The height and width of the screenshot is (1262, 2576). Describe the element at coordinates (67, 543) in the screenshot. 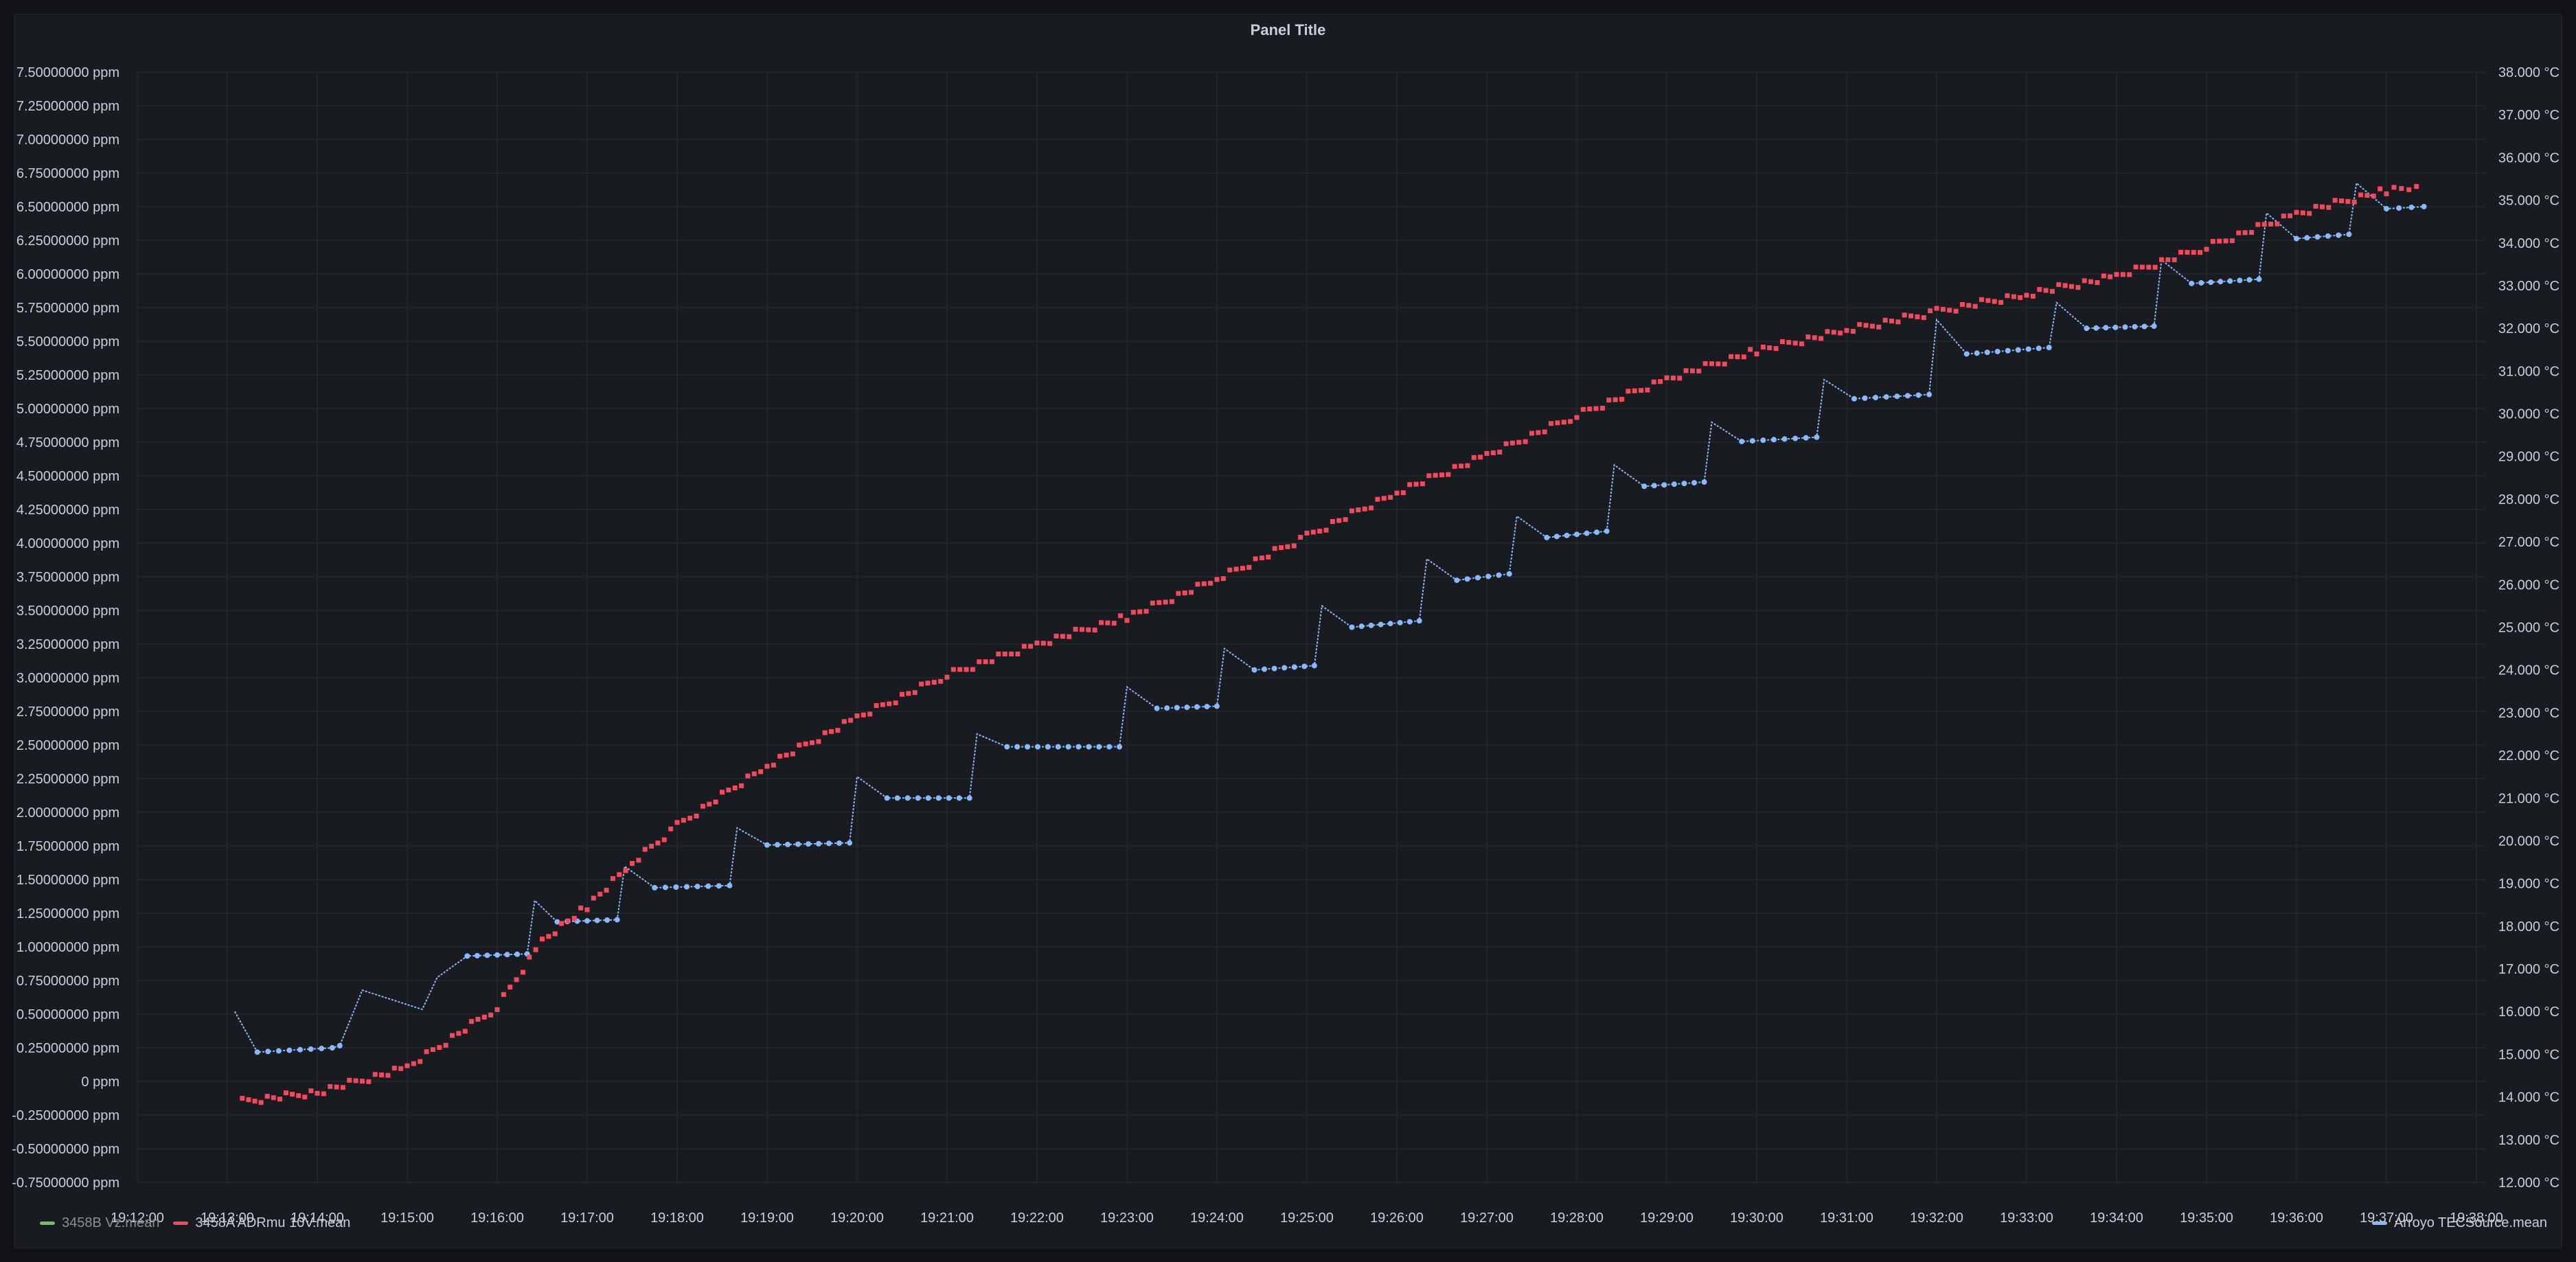

I see `left-tick-label: 4.00000000 ppm` at that location.